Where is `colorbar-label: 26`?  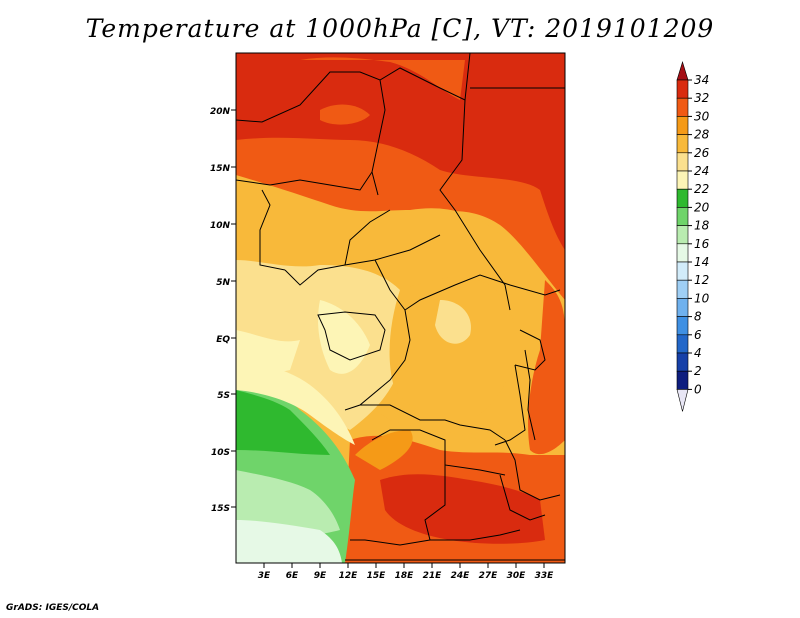 colorbar-label: 26 is located at coordinates (702, 153).